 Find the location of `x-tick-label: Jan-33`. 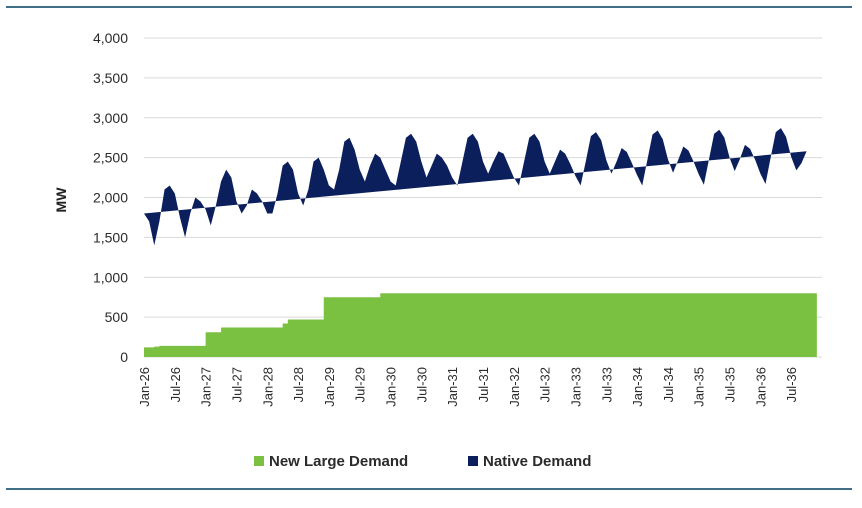

x-tick-label: Jan-33 is located at coordinates (576, 387).